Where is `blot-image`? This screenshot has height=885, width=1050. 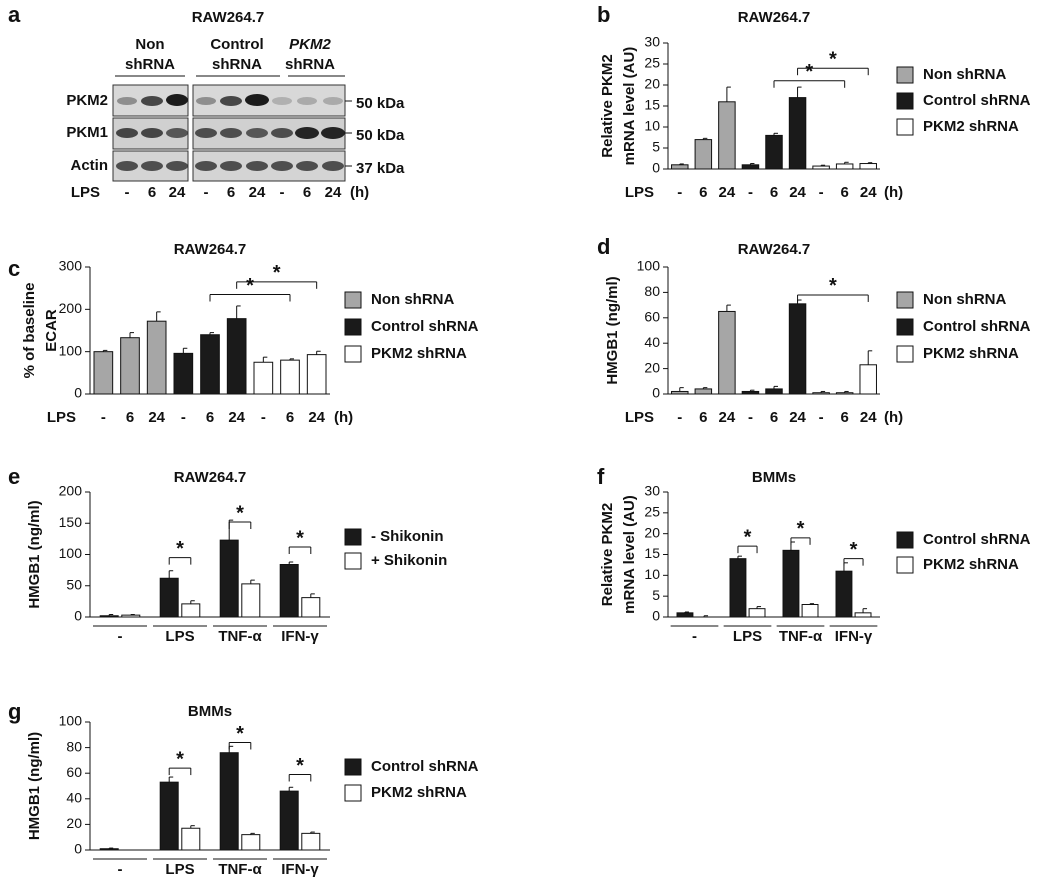 blot-image is located at coordinates (229, 133).